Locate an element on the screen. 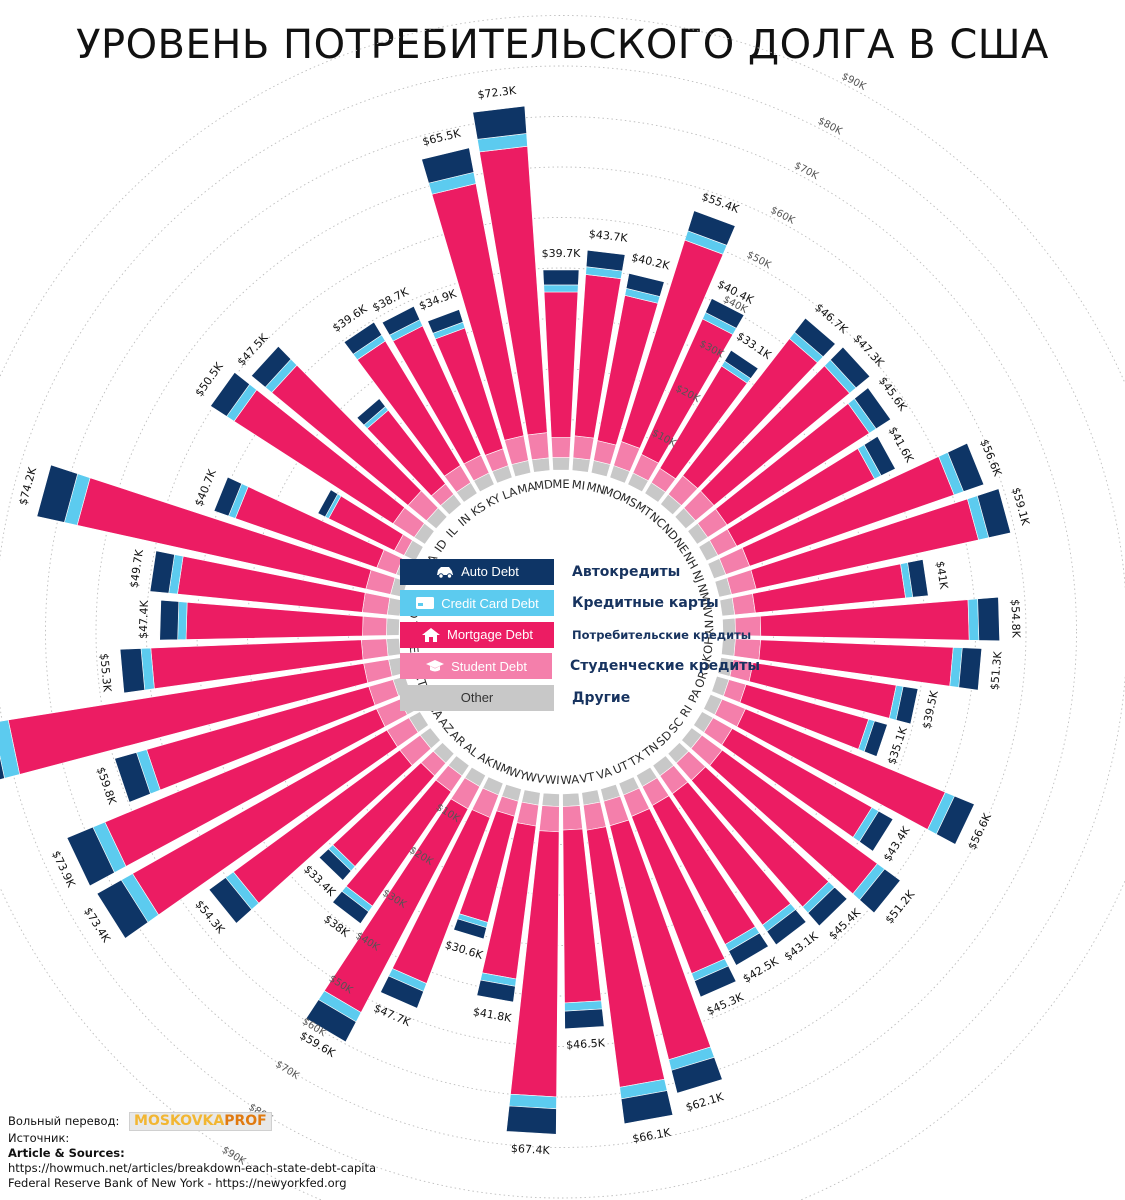 This screenshot has width=1125, height=1200. state-label: WY is located at coordinates (518, 773).